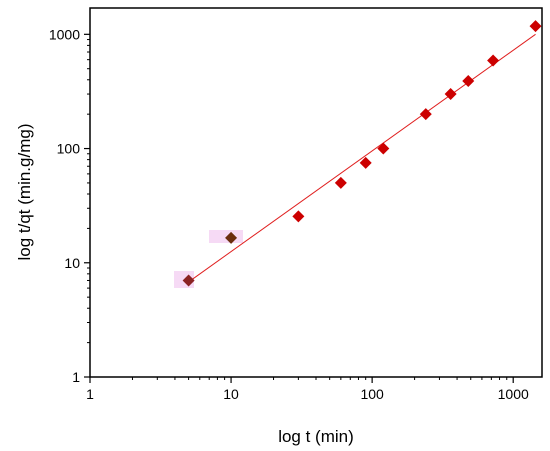 The width and height of the screenshot is (550, 451). What do you see at coordinates (69, 149) in the screenshot?
I see `y-tick-label: 100` at bounding box center [69, 149].